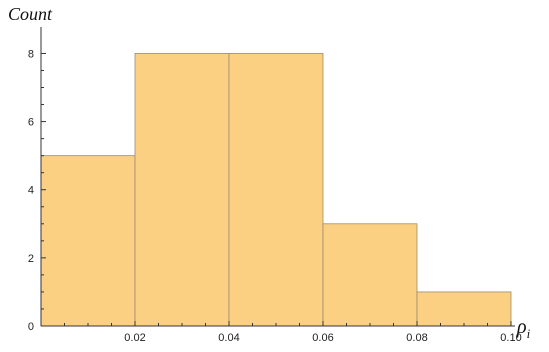  Describe the element at coordinates (416, 338) in the screenshot. I see `x-tick-label: 0.08` at that location.